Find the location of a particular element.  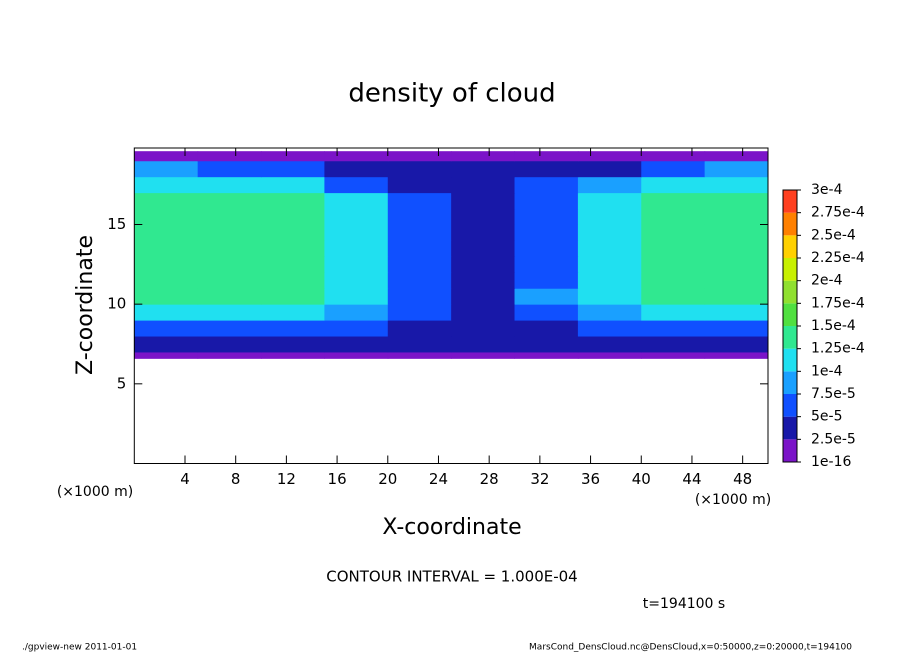

colorbar-label: 1e-16 is located at coordinates (831, 462).